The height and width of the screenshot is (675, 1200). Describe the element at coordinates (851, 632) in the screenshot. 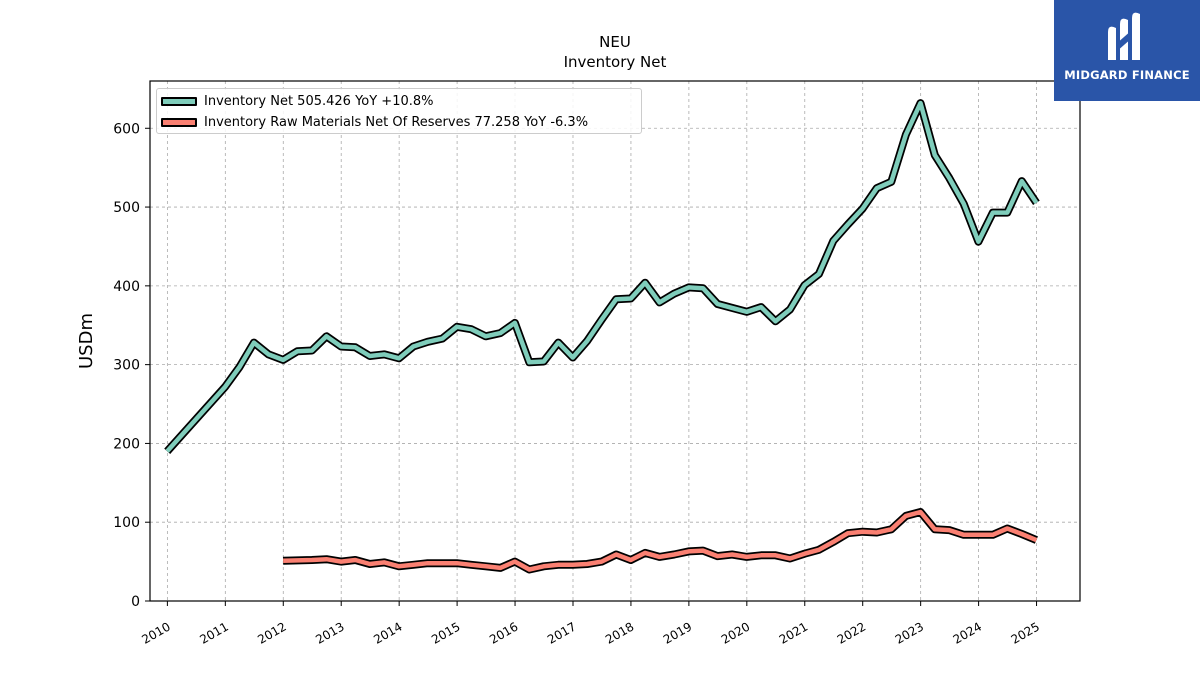

I see `x-tick-label: 2022` at that location.